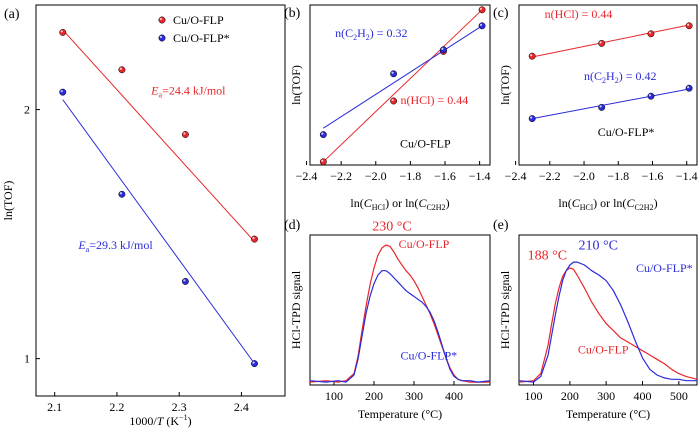 The height and width of the screenshot is (429, 700). What do you see at coordinates (292, 13) in the screenshot?
I see `panel-label: (b)` at bounding box center [292, 13].